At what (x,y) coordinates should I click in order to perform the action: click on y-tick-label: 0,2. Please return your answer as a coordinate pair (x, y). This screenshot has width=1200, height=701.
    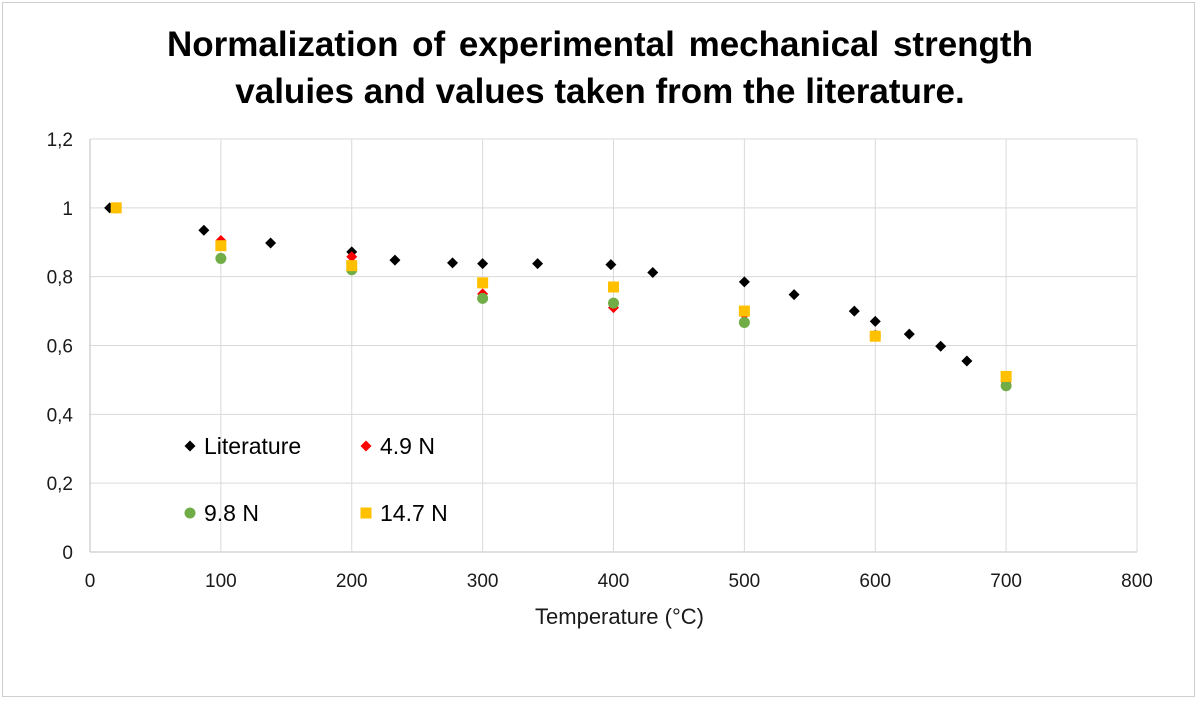
    Looking at the image, I should click on (60, 484).